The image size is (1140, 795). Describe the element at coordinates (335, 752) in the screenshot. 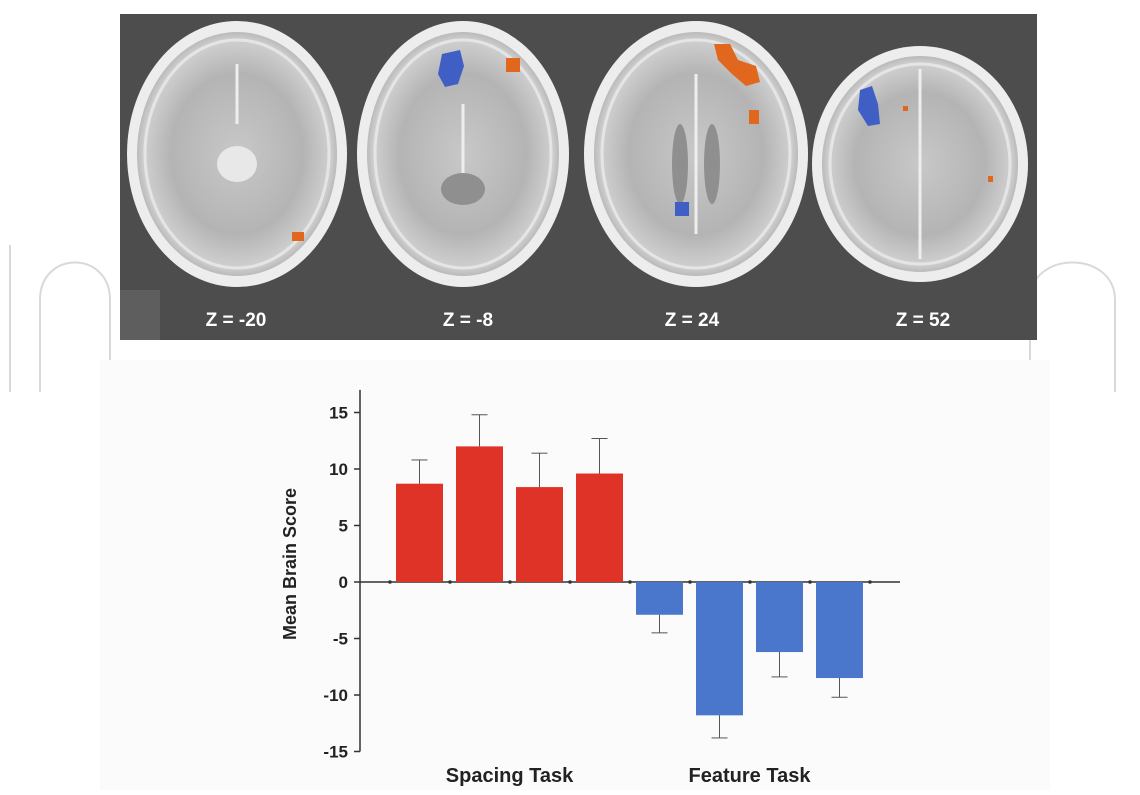

I see `y-tick-label: -15` at that location.